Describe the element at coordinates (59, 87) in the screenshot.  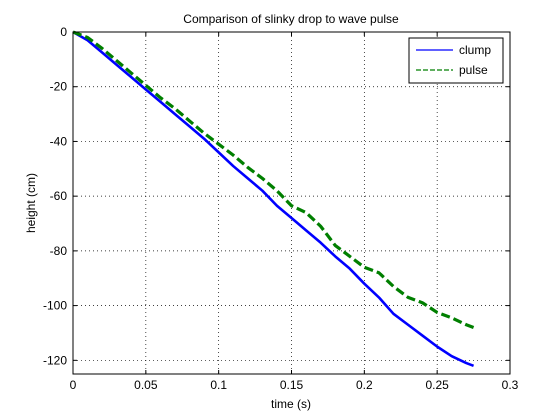
I see `y-tick-label: -20` at that location.